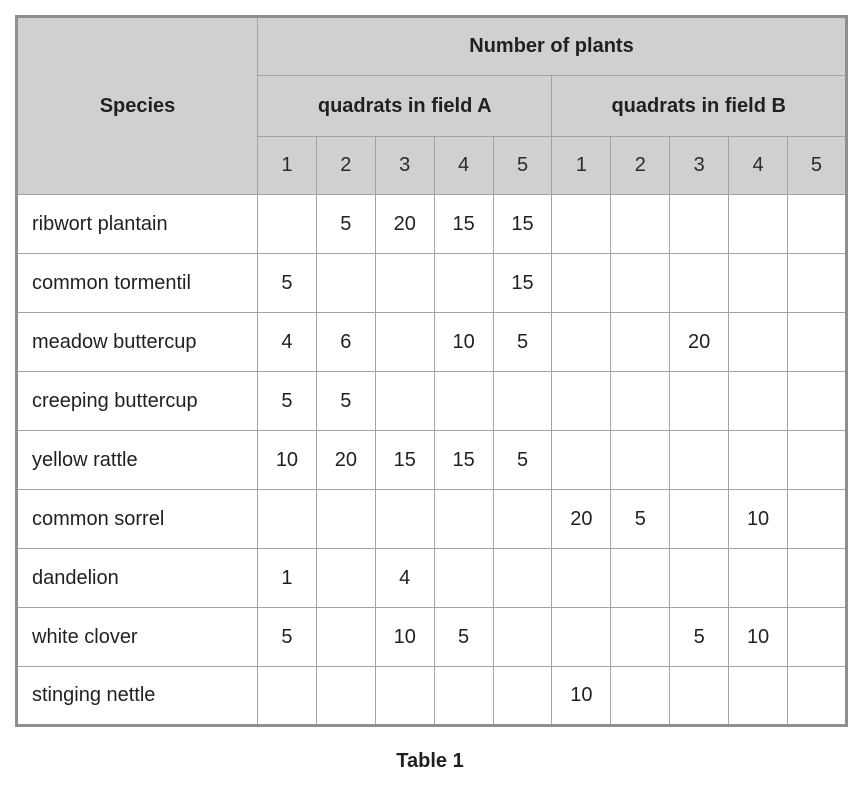  I want to click on species-cell: stinging nettle, so click(137, 696).